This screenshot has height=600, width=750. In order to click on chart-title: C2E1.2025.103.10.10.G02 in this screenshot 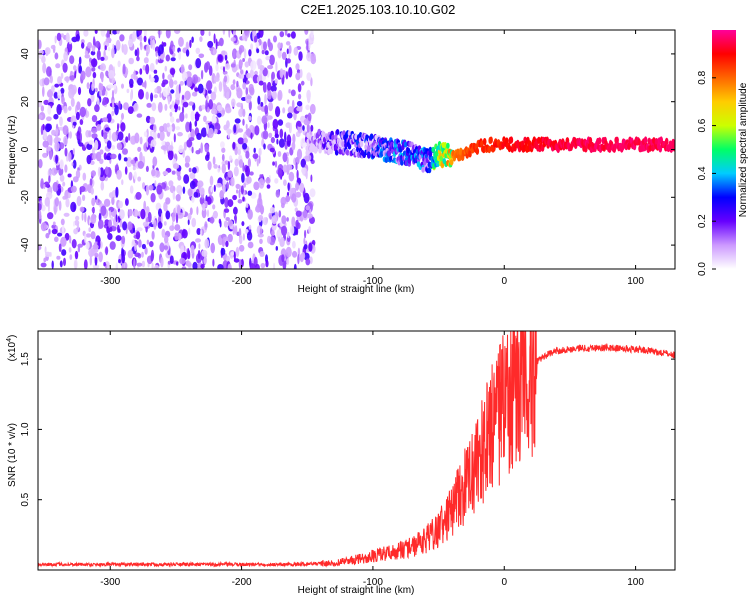, I will do `click(378, 9)`.